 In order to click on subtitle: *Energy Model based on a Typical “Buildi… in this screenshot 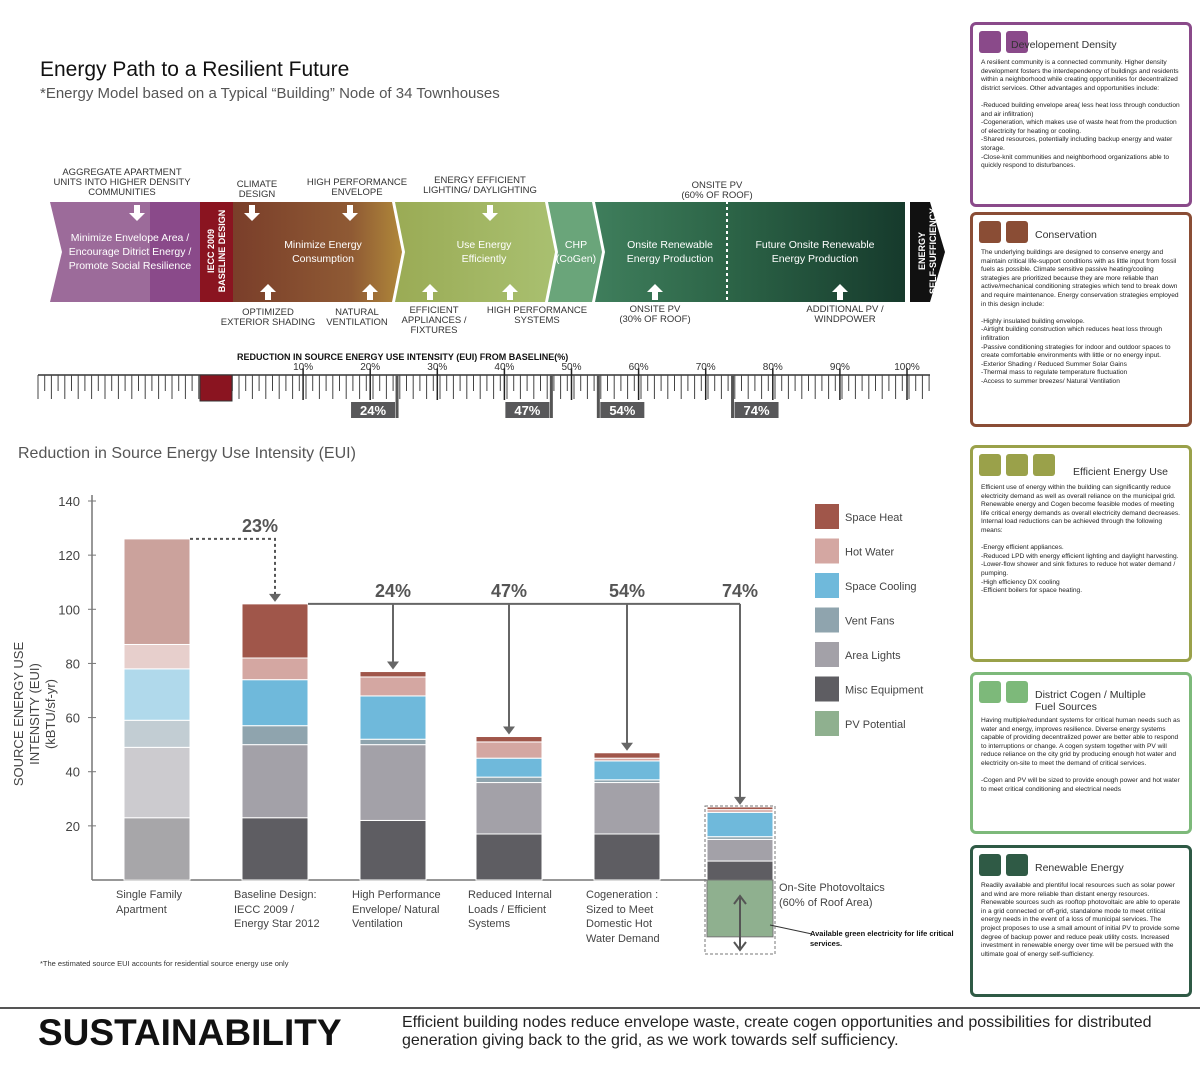, I will do `click(270, 93)`.